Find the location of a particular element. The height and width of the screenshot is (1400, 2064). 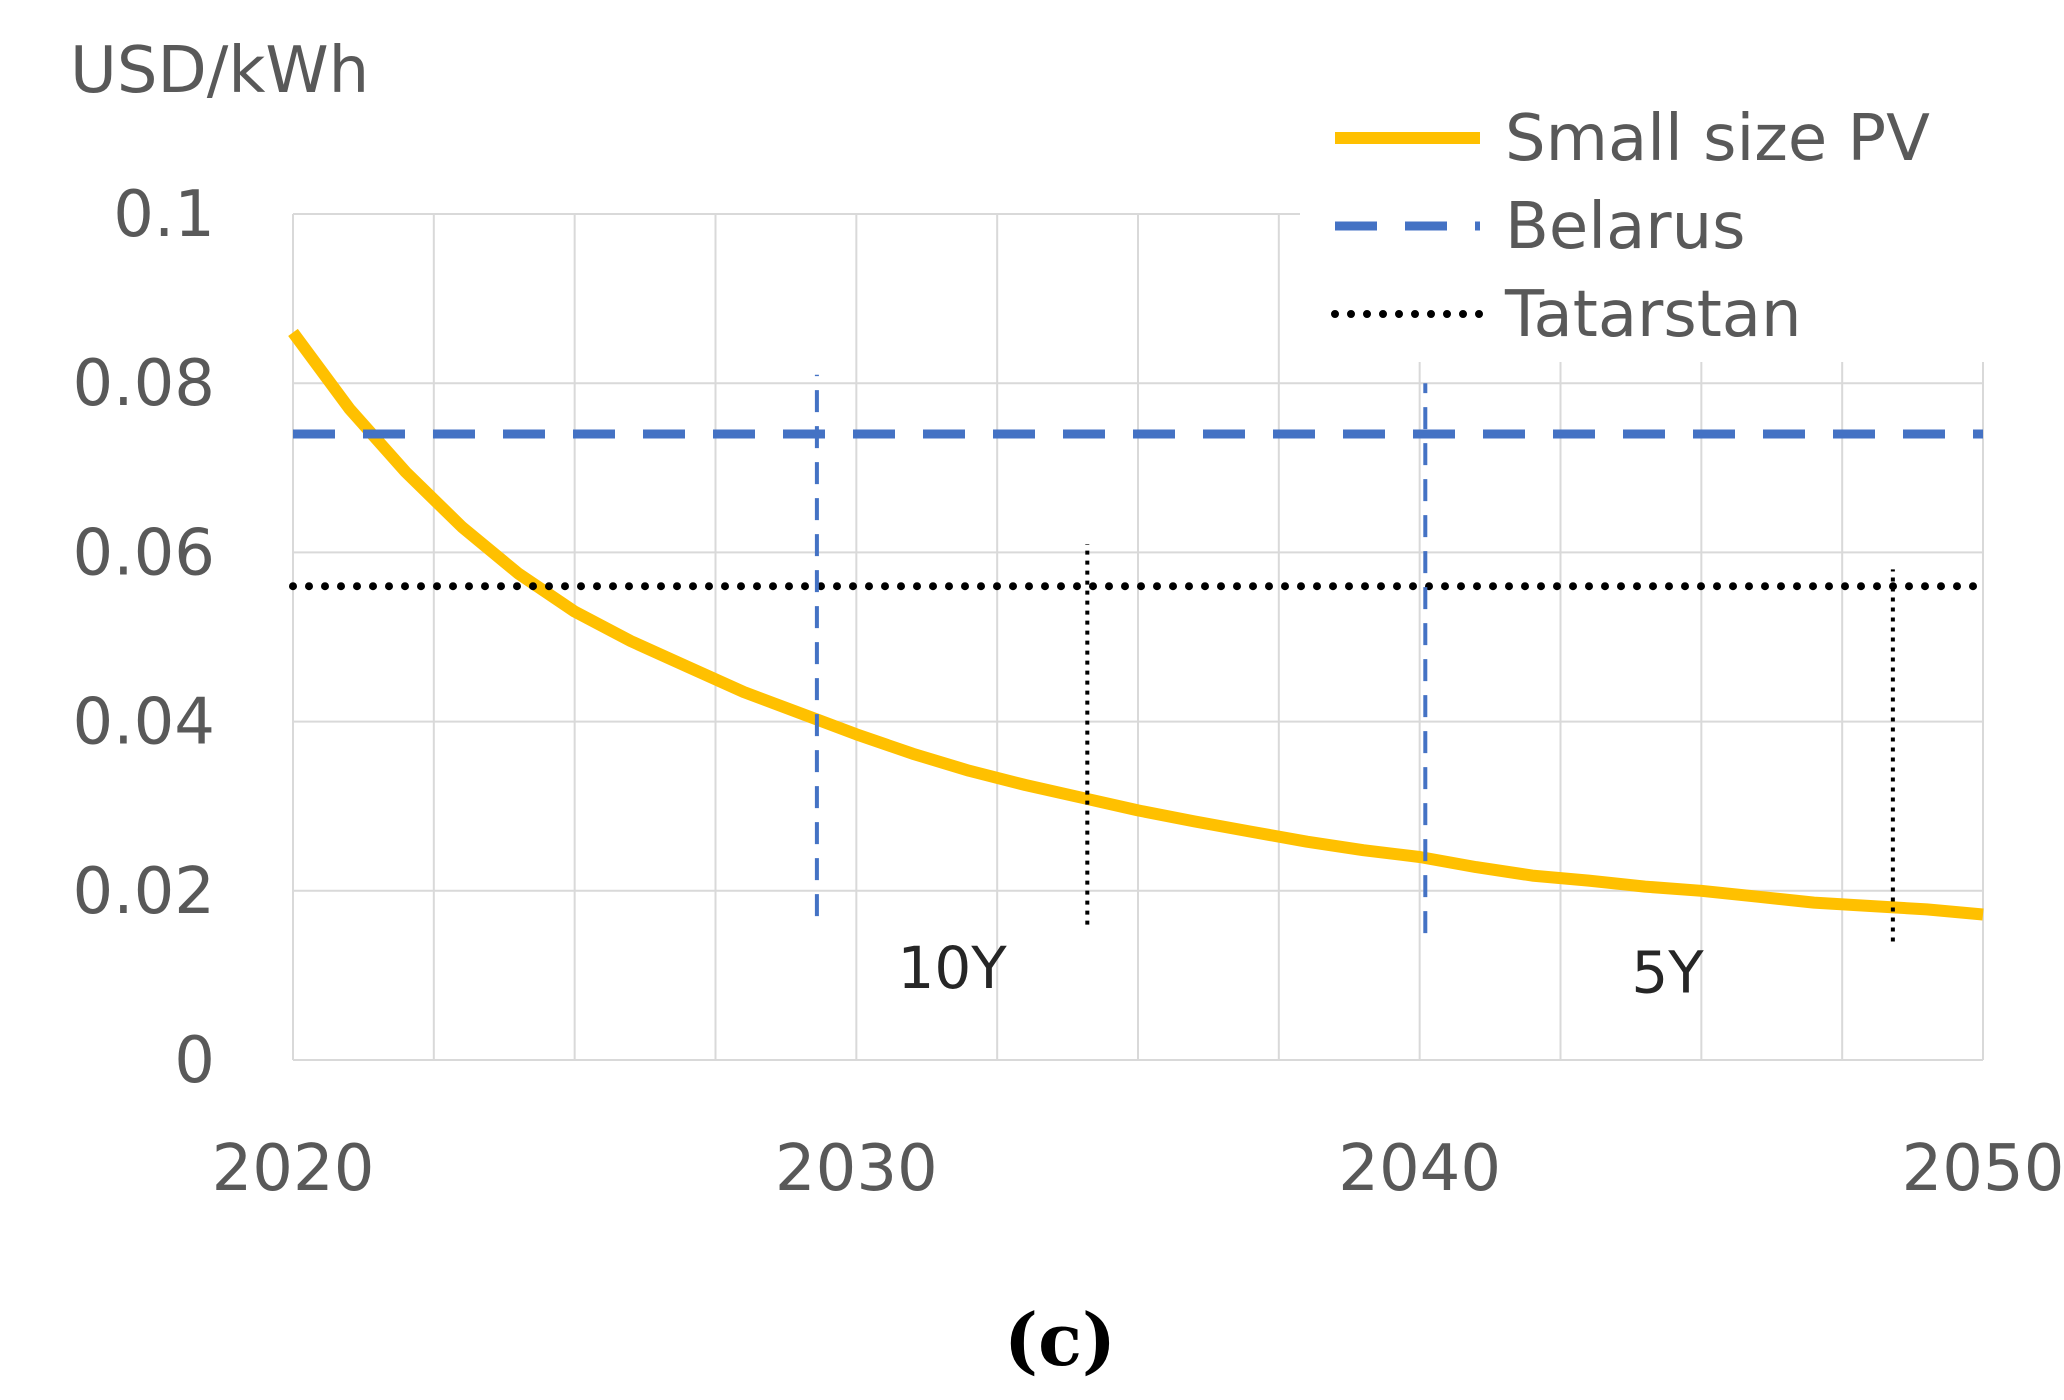

x-tick-label: 2020 is located at coordinates (293, 1169).